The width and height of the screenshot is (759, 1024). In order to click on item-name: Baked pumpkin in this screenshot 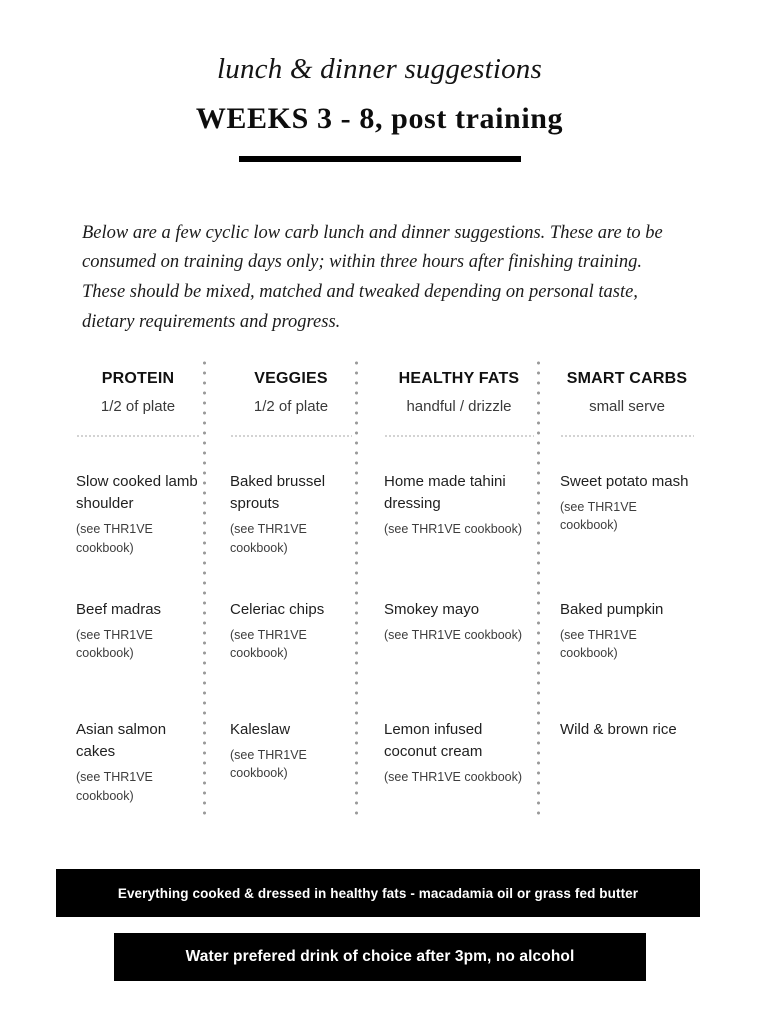, I will do `click(612, 609)`.